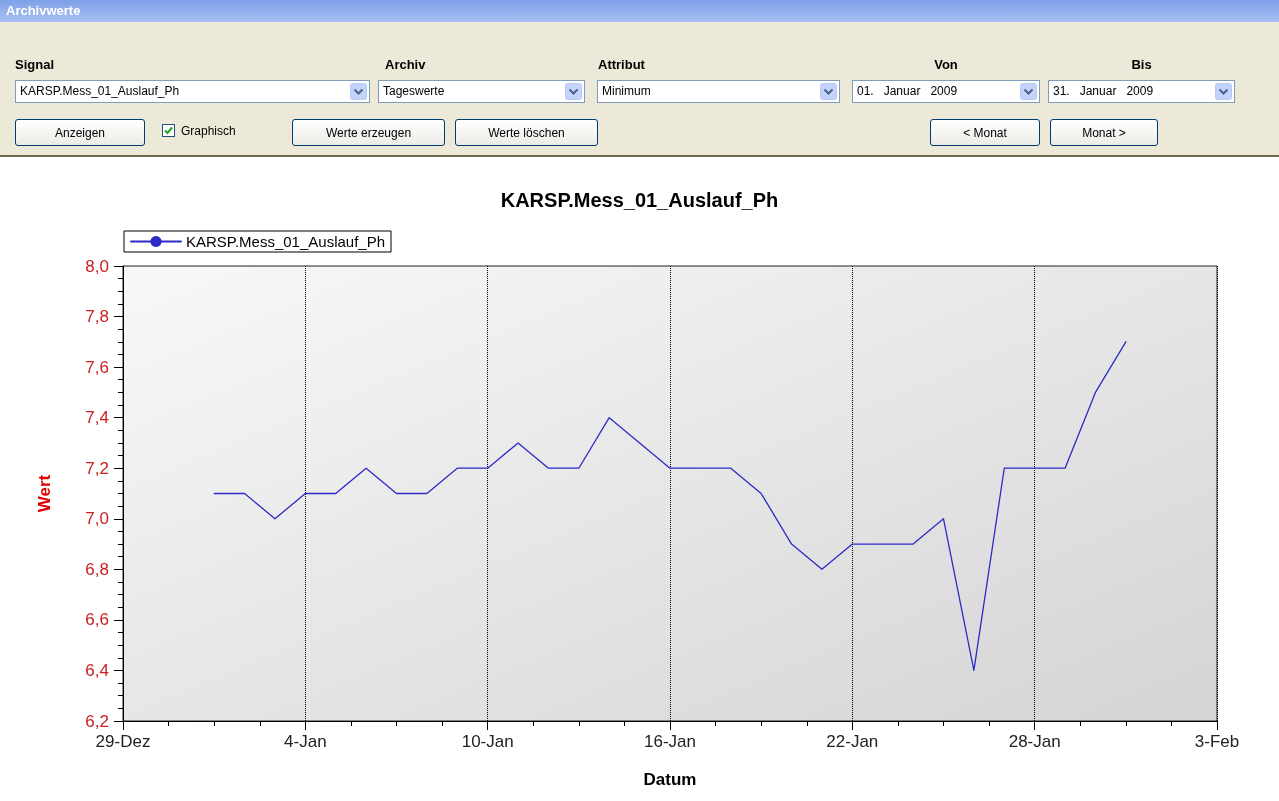  What do you see at coordinates (97, 317) in the screenshot?
I see `y-tick-label: 7,8` at bounding box center [97, 317].